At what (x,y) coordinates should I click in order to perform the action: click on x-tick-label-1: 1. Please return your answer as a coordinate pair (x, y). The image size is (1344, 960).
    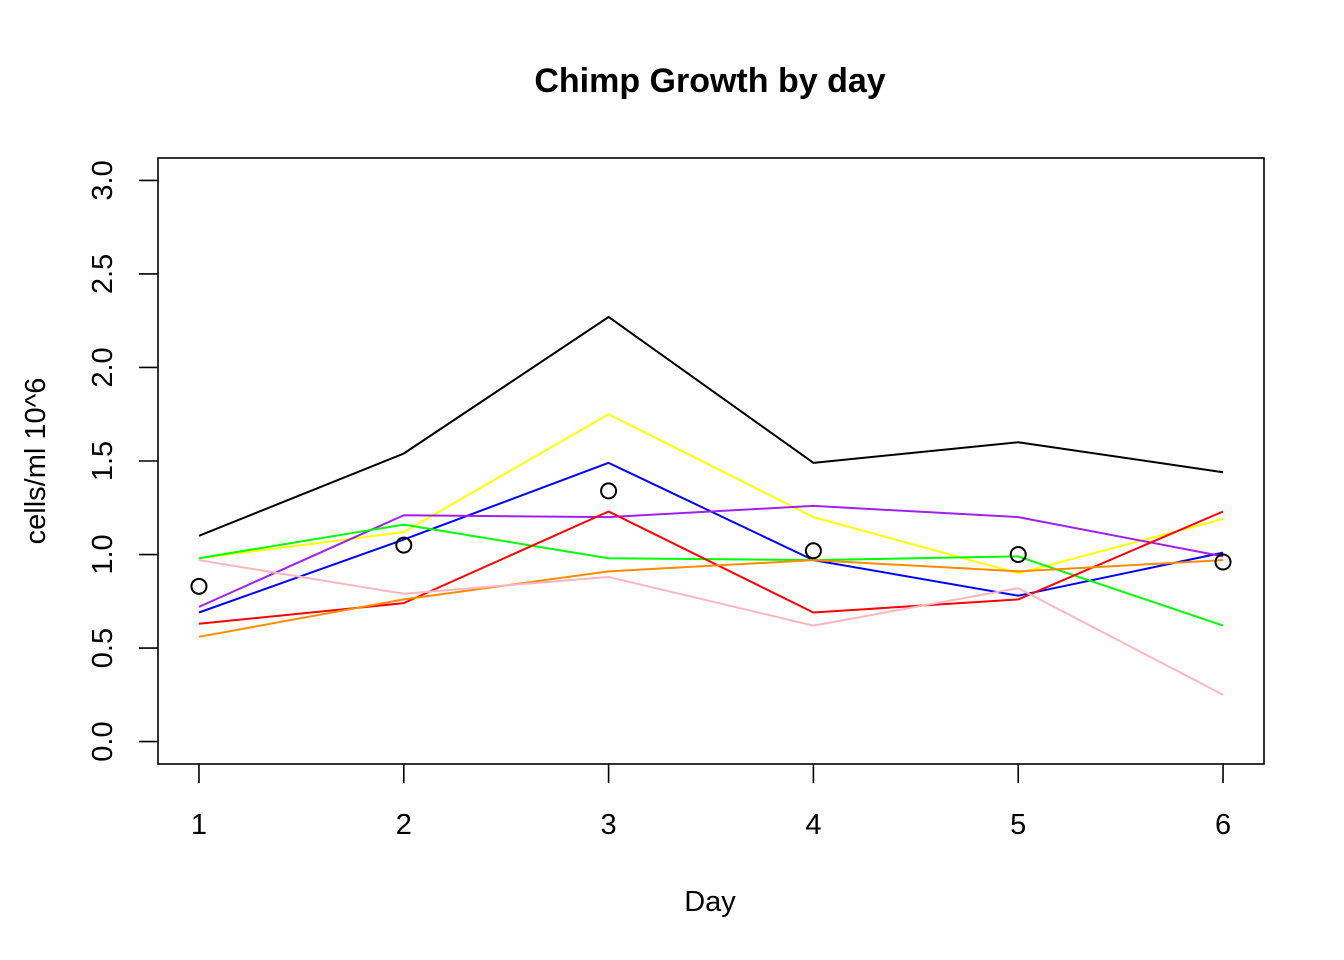
    Looking at the image, I should click on (199, 825).